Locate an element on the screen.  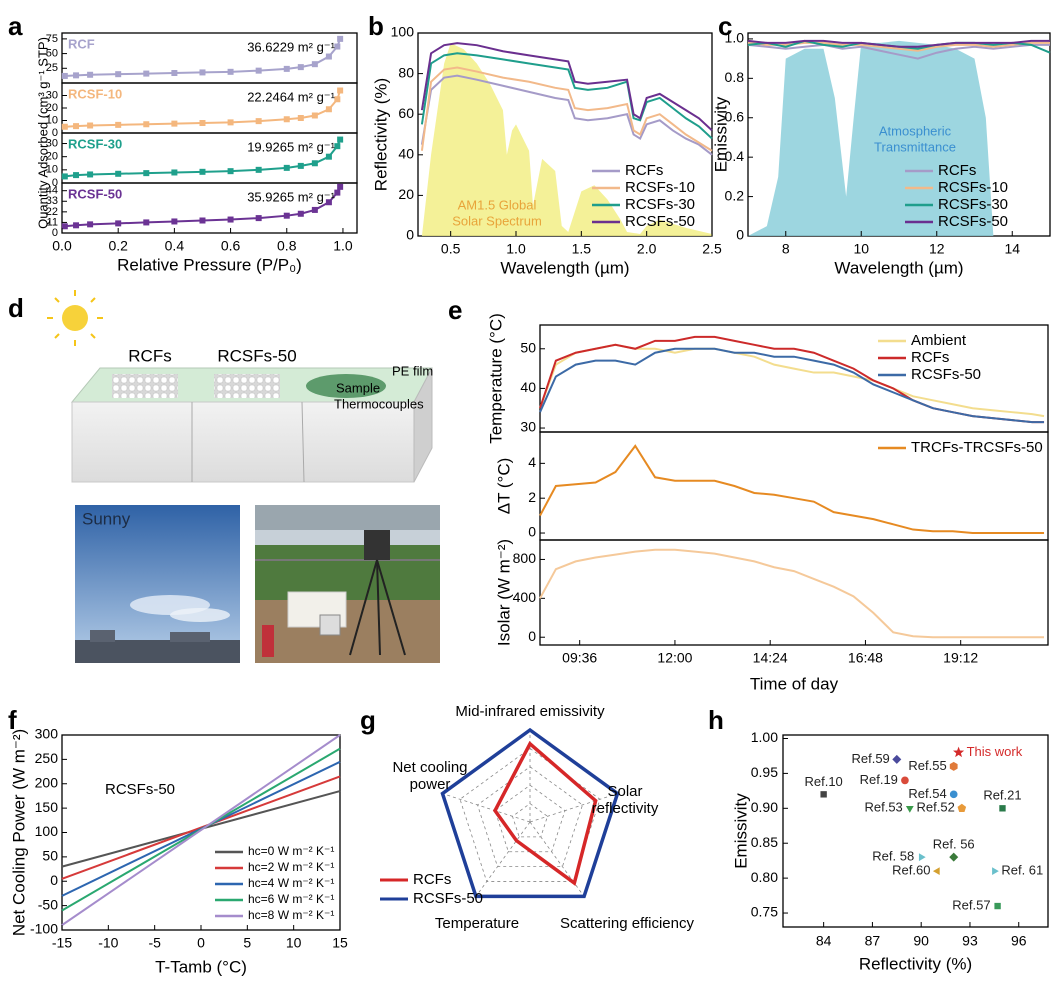
legend-label: RCSFs-50 is located at coordinates (660, 221).